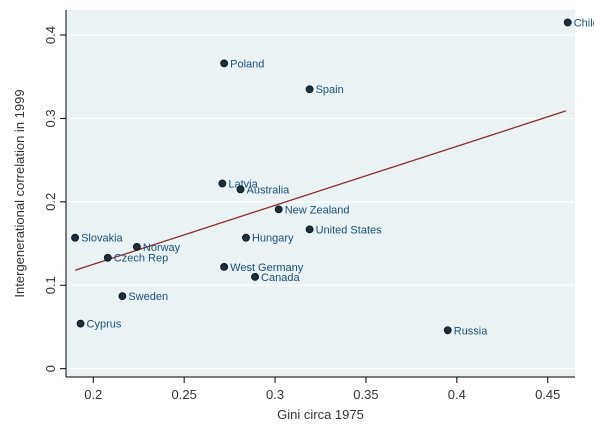  What do you see at coordinates (141, 259) in the screenshot?
I see `point-label-czech-rep: Czech Rep` at bounding box center [141, 259].